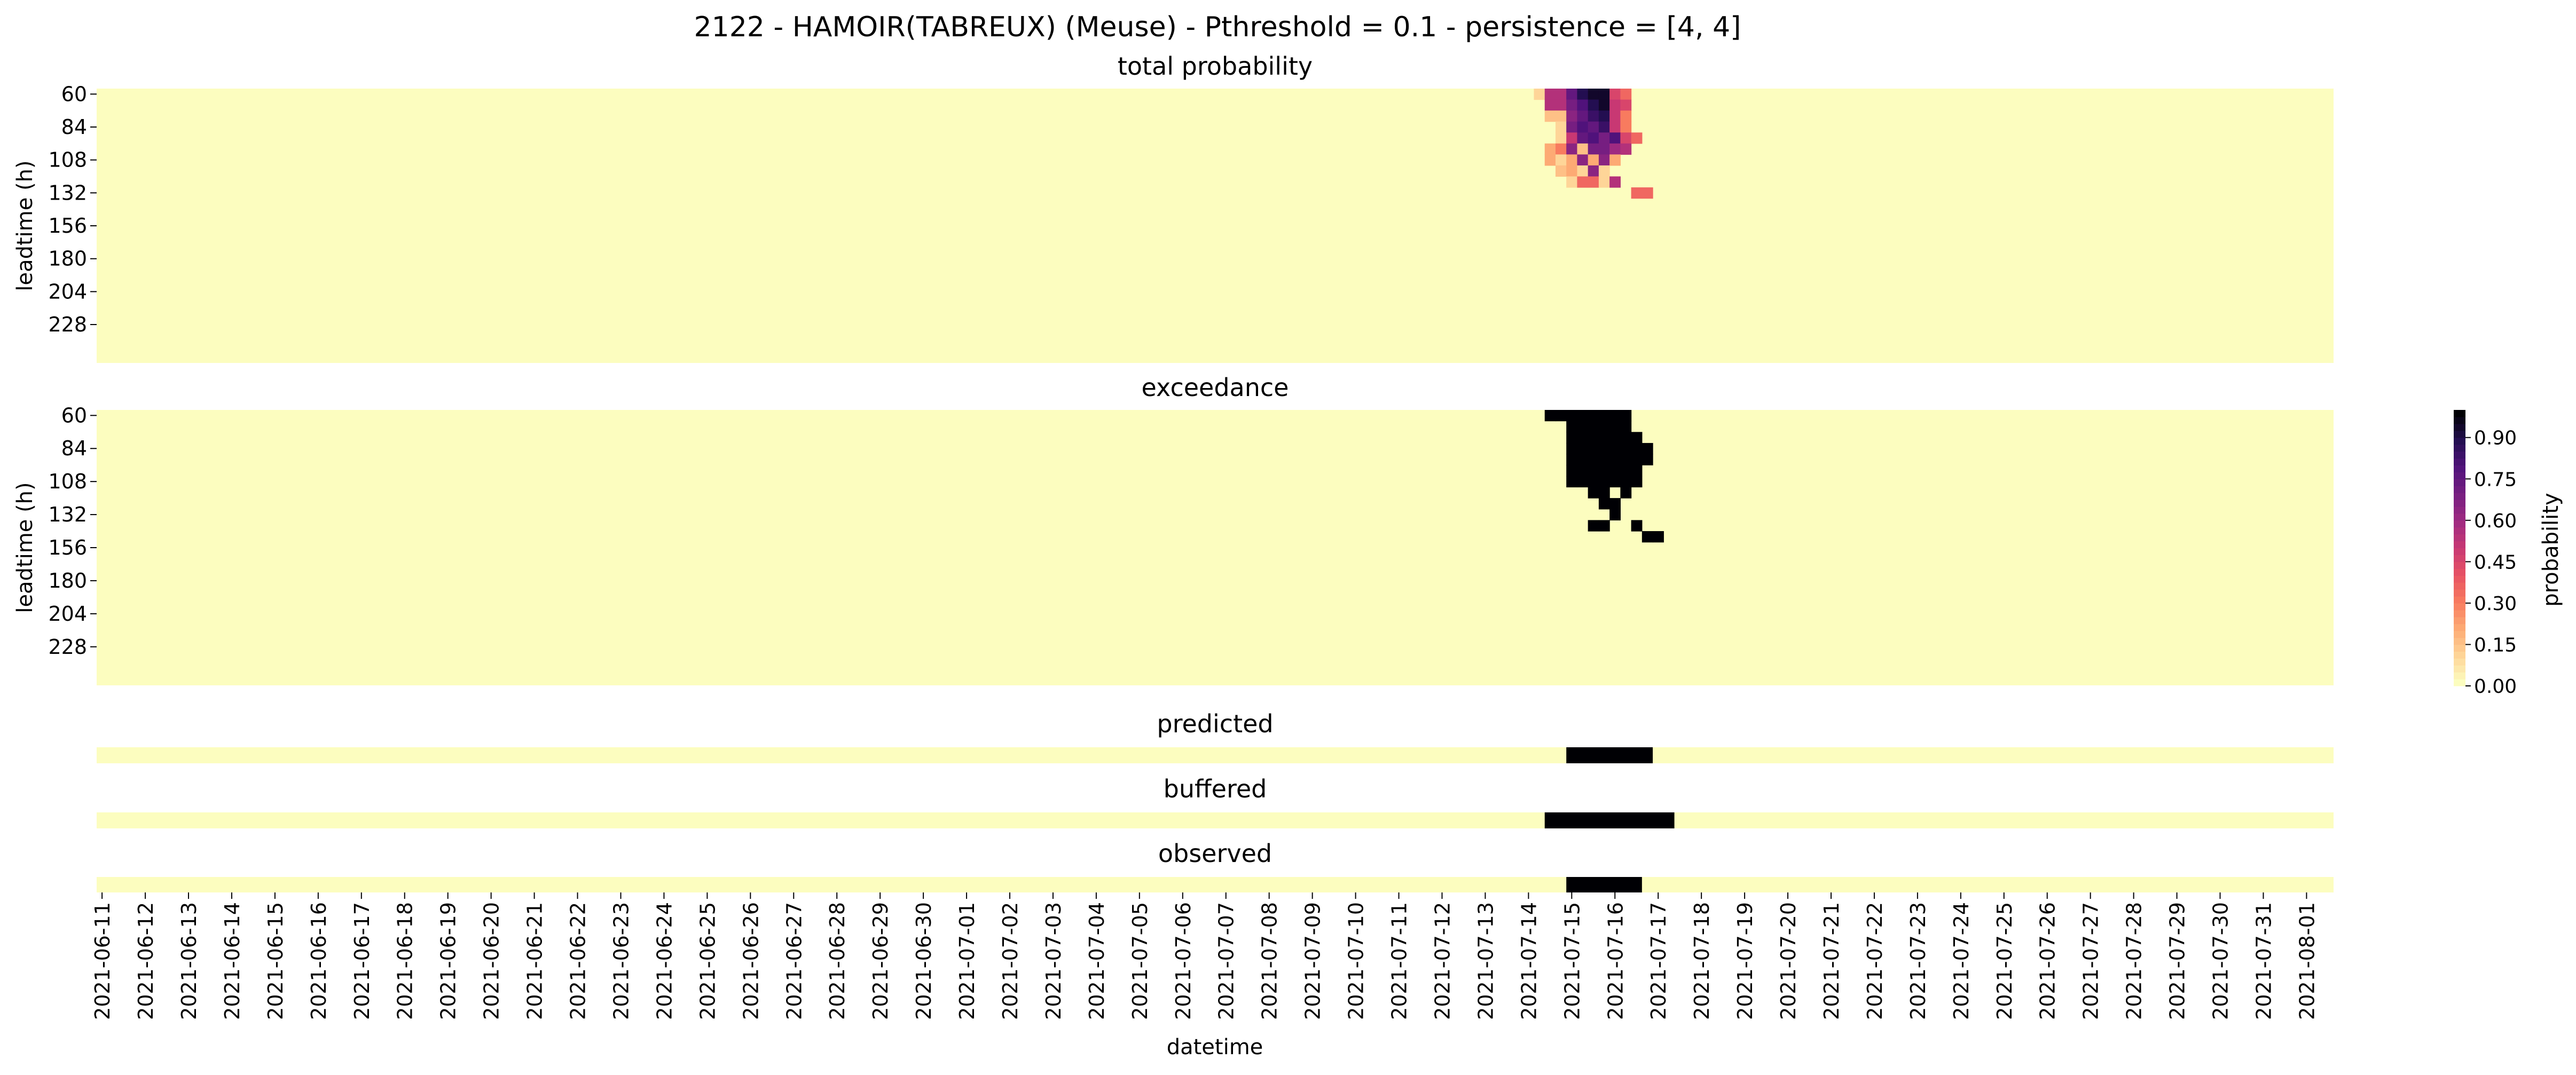 The width and height of the screenshot is (2576, 1075). Describe the element at coordinates (1215, 66) in the screenshot. I see `panel-title: total probability` at that location.